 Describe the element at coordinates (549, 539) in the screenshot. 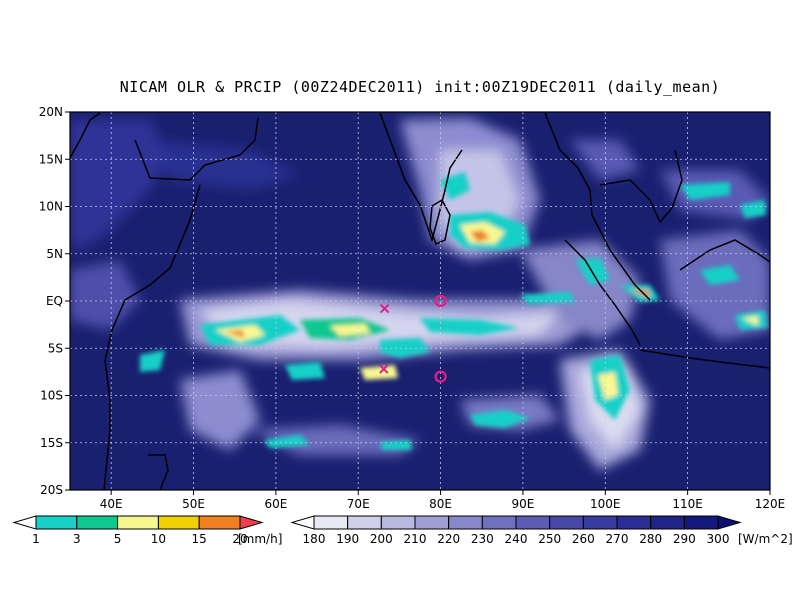

I see `colorbar-label: 250` at that location.